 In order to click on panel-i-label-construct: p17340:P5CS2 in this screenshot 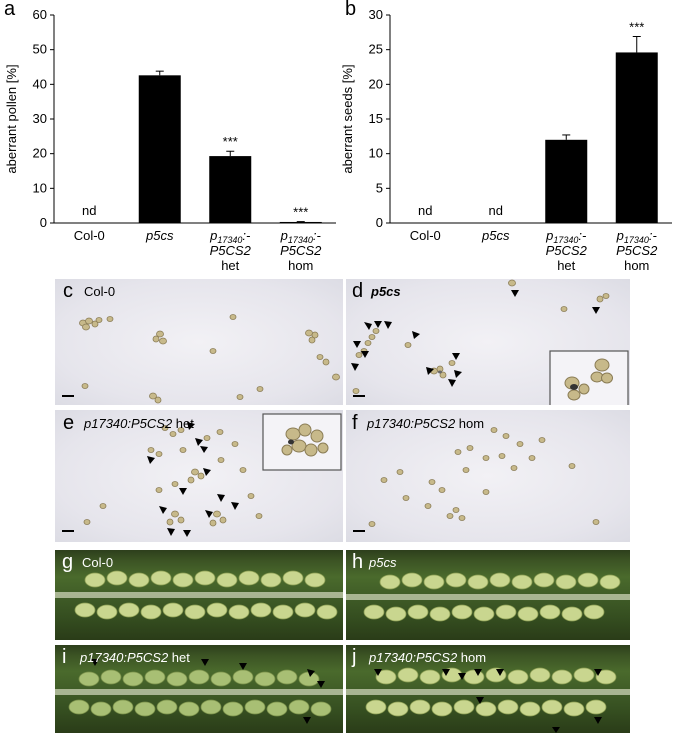, I will do `click(124, 657)`.